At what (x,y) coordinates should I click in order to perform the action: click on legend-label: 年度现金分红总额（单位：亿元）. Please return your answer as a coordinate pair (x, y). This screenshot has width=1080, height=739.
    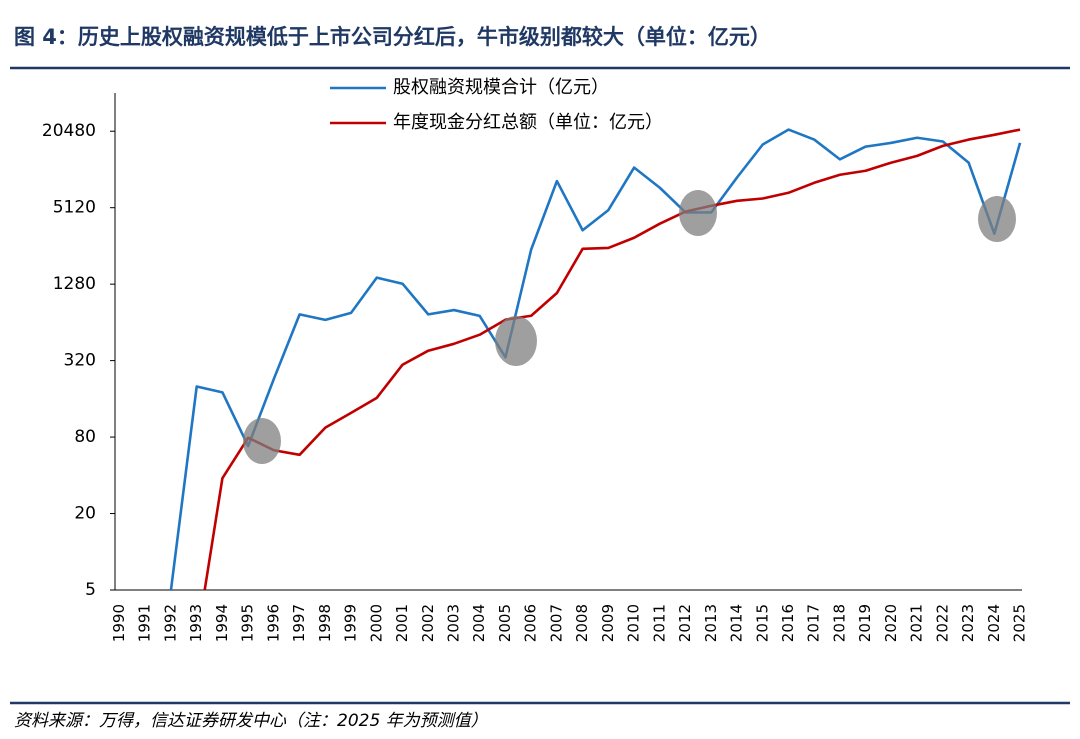
    Looking at the image, I should click on (528, 122).